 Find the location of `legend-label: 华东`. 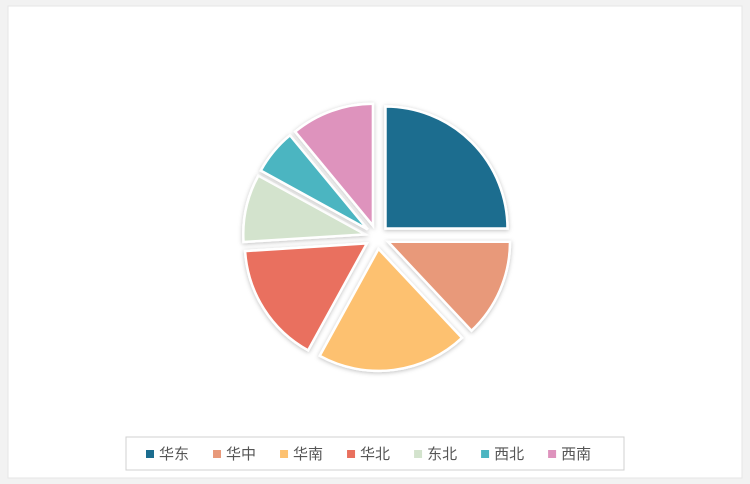

legend-label: 华东 is located at coordinates (174, 454).